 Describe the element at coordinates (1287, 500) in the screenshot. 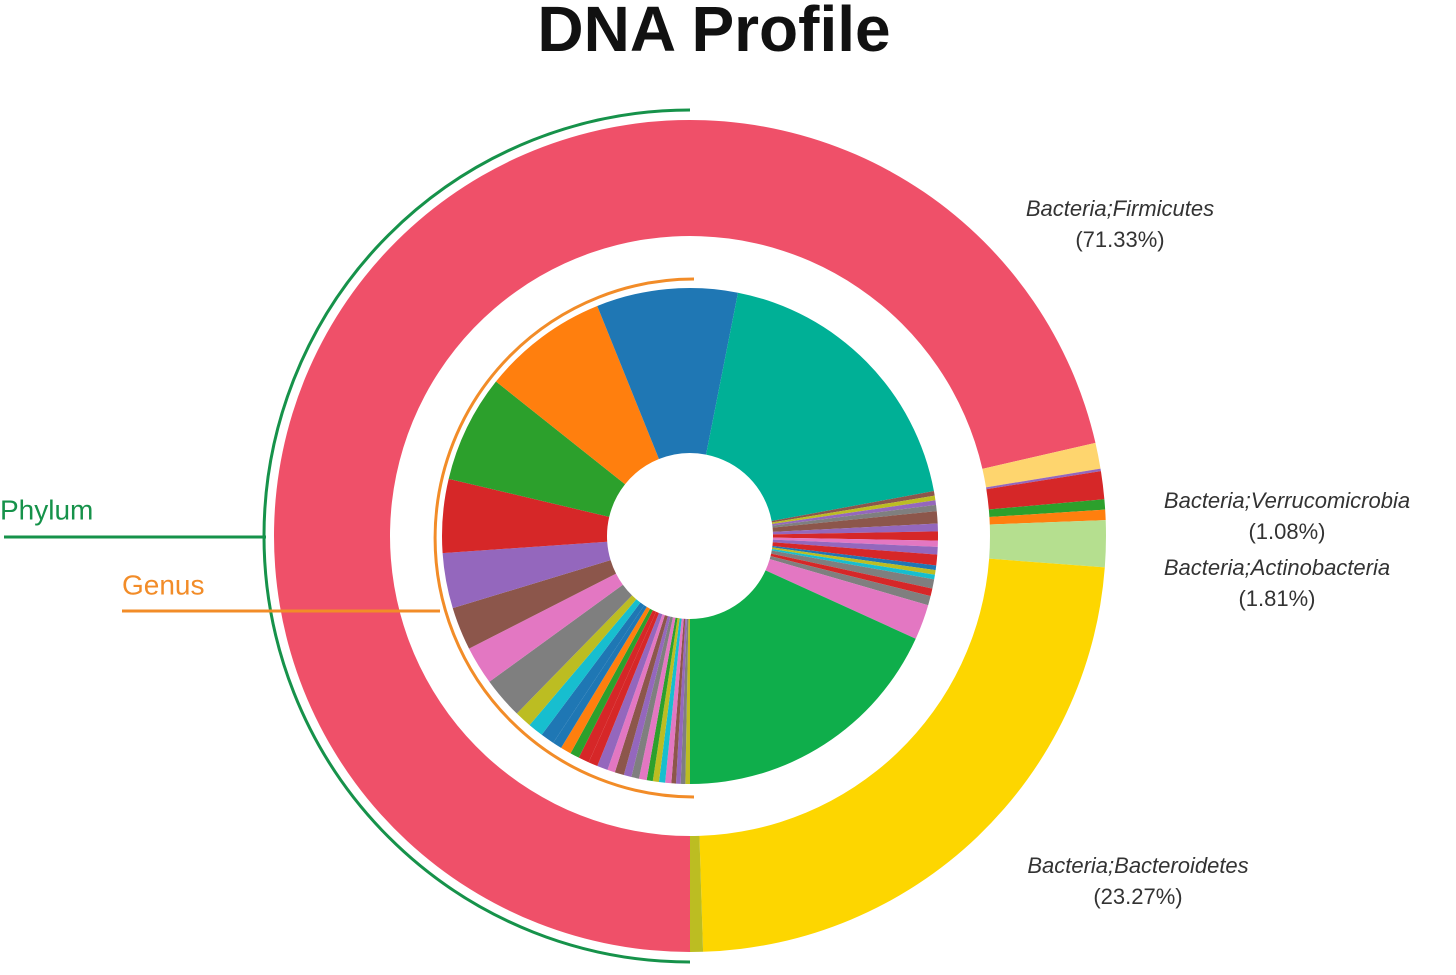

I see `slice-label: Bacteria;Verrucomicrobia` at that location.